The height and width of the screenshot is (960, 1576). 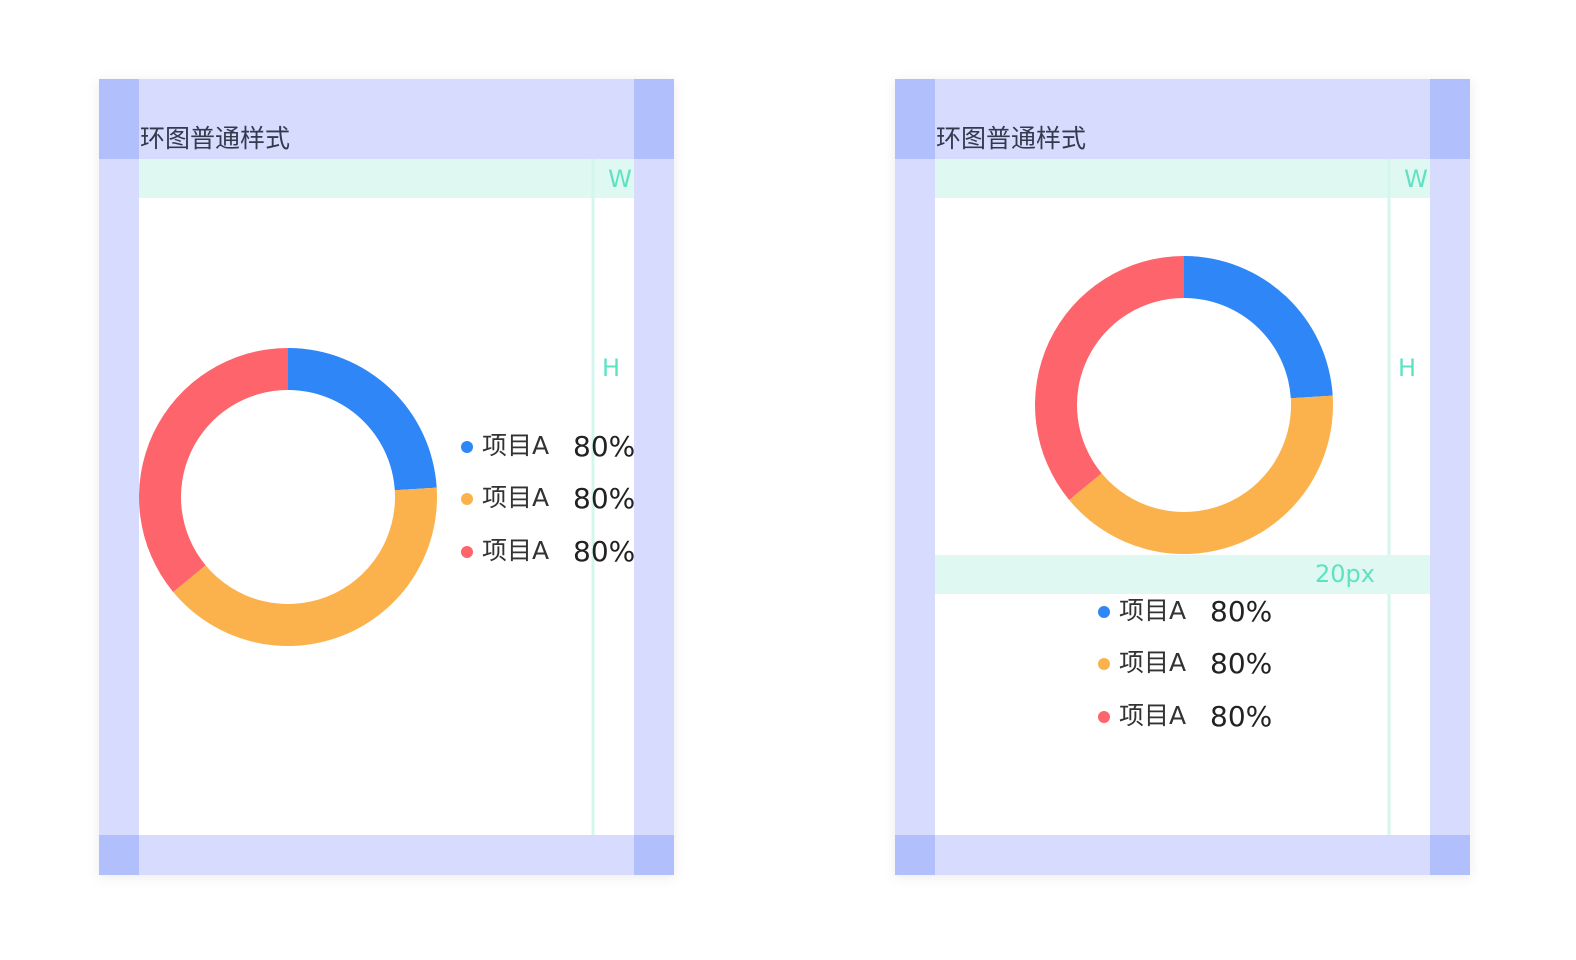 What do you see at coordinates (1182, 574) in the screenshot?
I see `gap-guide` at bounding box center [1182, 574].